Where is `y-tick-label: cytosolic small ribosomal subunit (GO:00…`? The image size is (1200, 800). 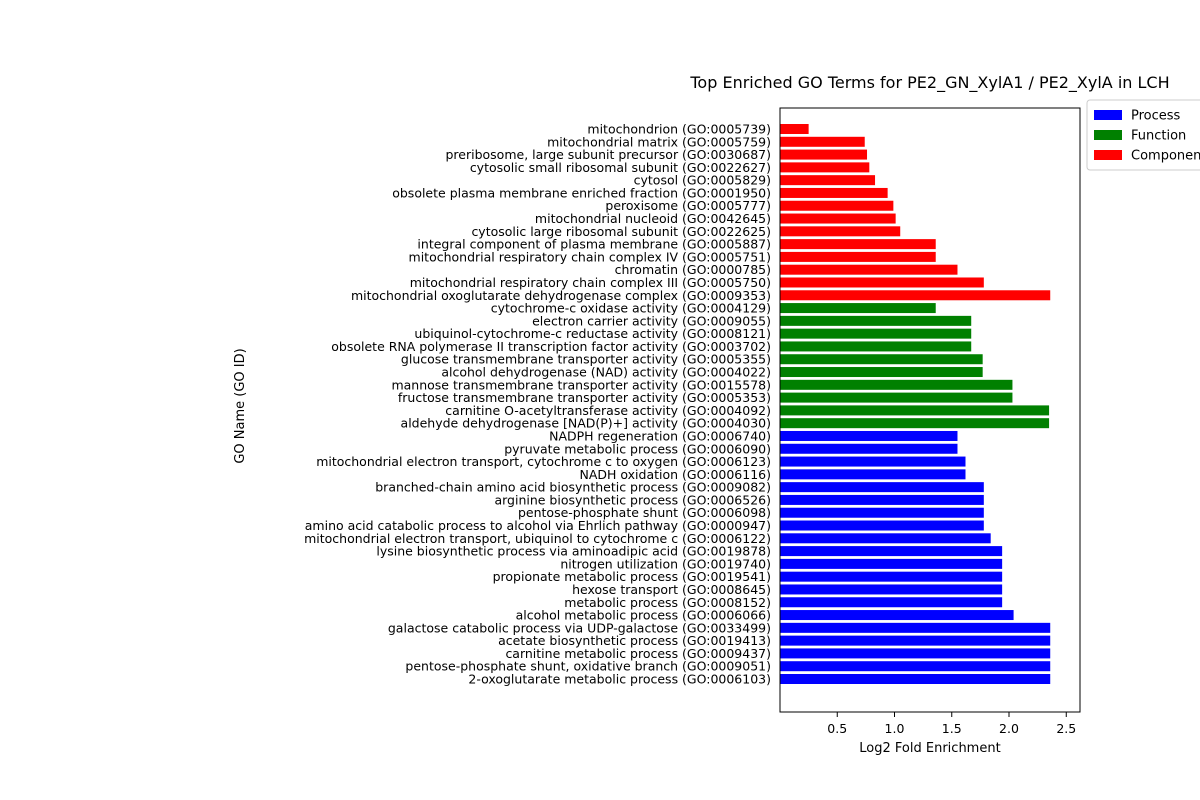
y-tick-label: cytosolic small ribosomal subunit (GO:00… is located at coordinates (620, 167).